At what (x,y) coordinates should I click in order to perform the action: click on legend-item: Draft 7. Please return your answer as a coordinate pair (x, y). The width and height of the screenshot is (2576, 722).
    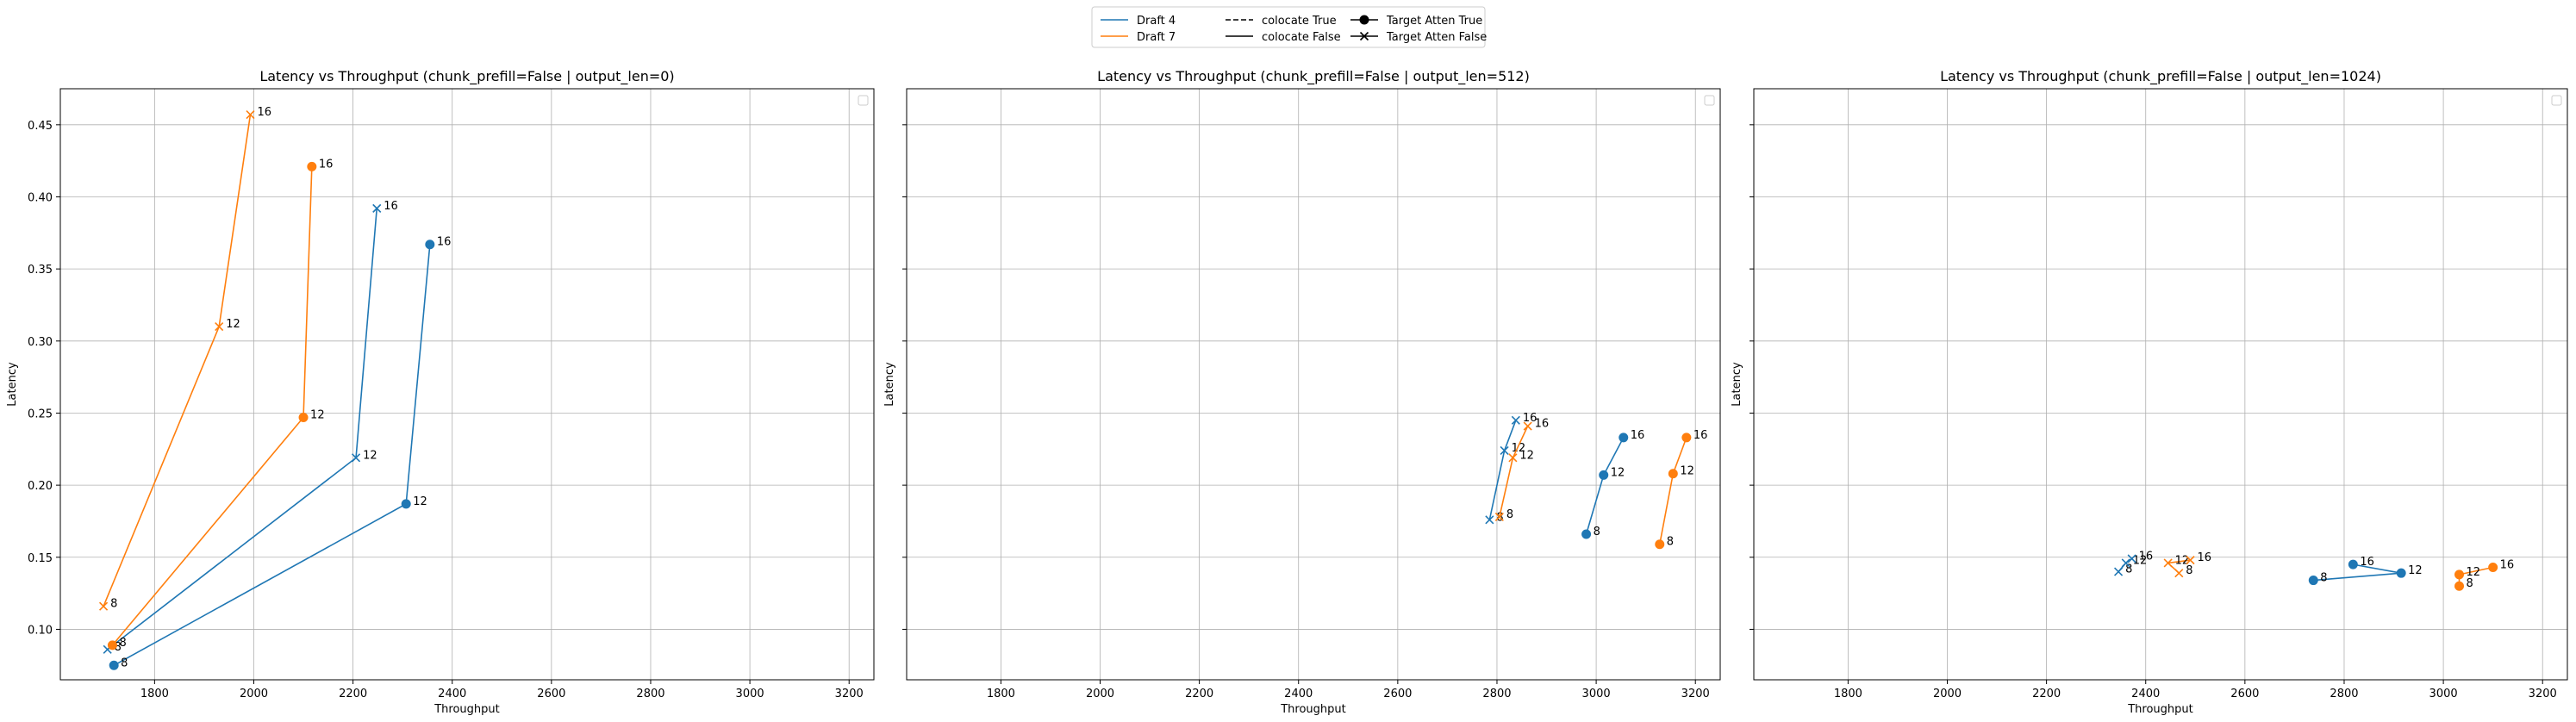
    Looking at the image, I should click on (1138, 37).